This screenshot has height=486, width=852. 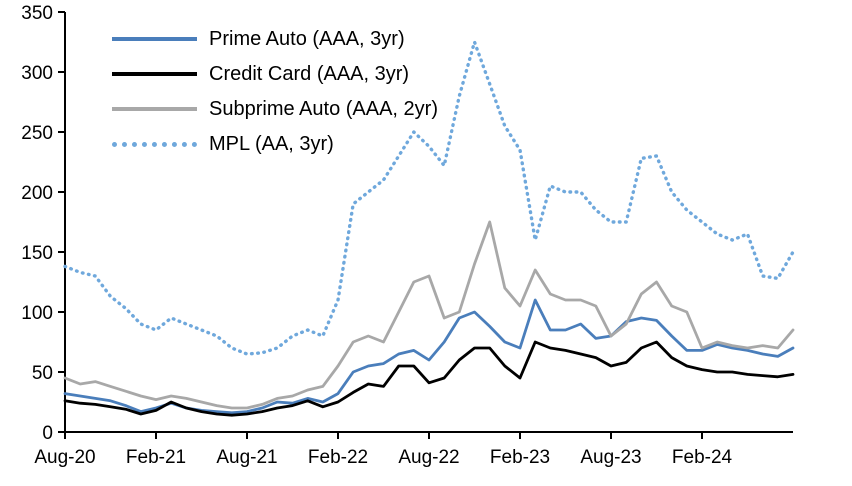 What do you see at coordinates (156, 457) in the screenshot?
I see `x-tick-label: Feb-21` at bounding box center [156, 457].